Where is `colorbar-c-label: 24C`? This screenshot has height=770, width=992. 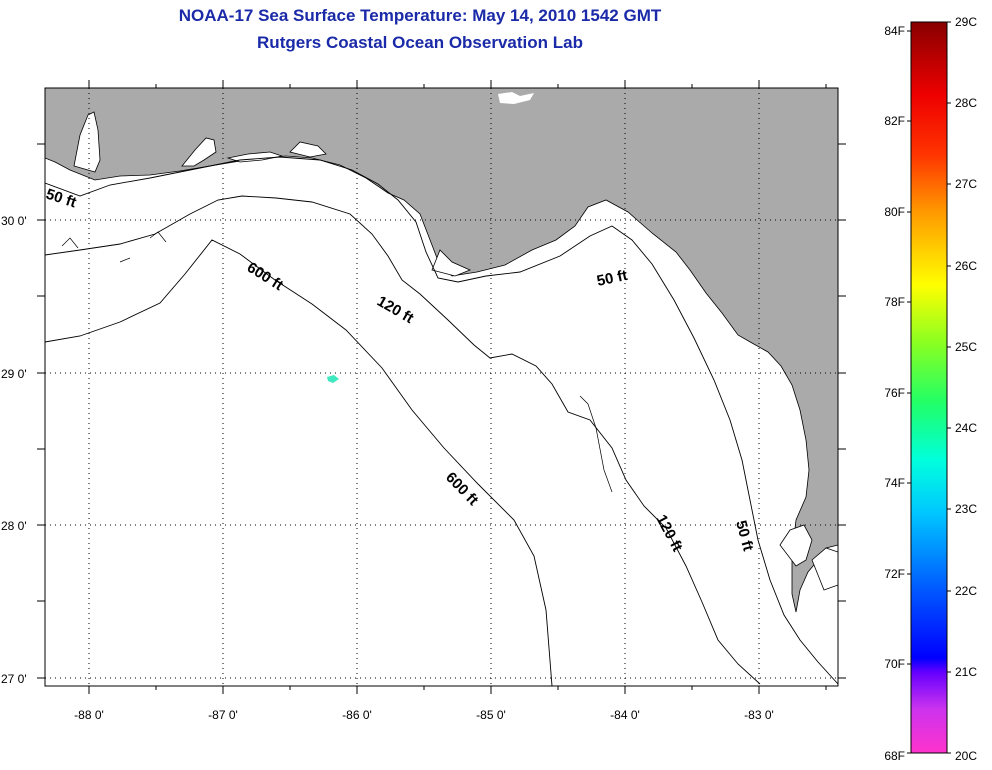 colorbar-c-label: 24C is located at coordinates (966, 428).